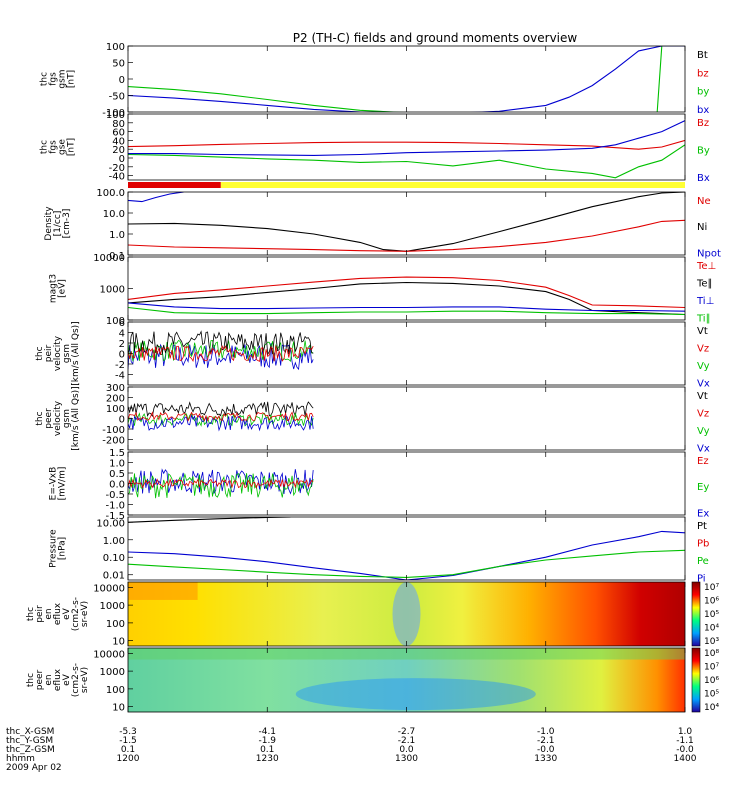  What do you see at coordinates (117, 485) in the screenshot?
I see `y-tick-label: 0.0` at bounding box center [117, 485].